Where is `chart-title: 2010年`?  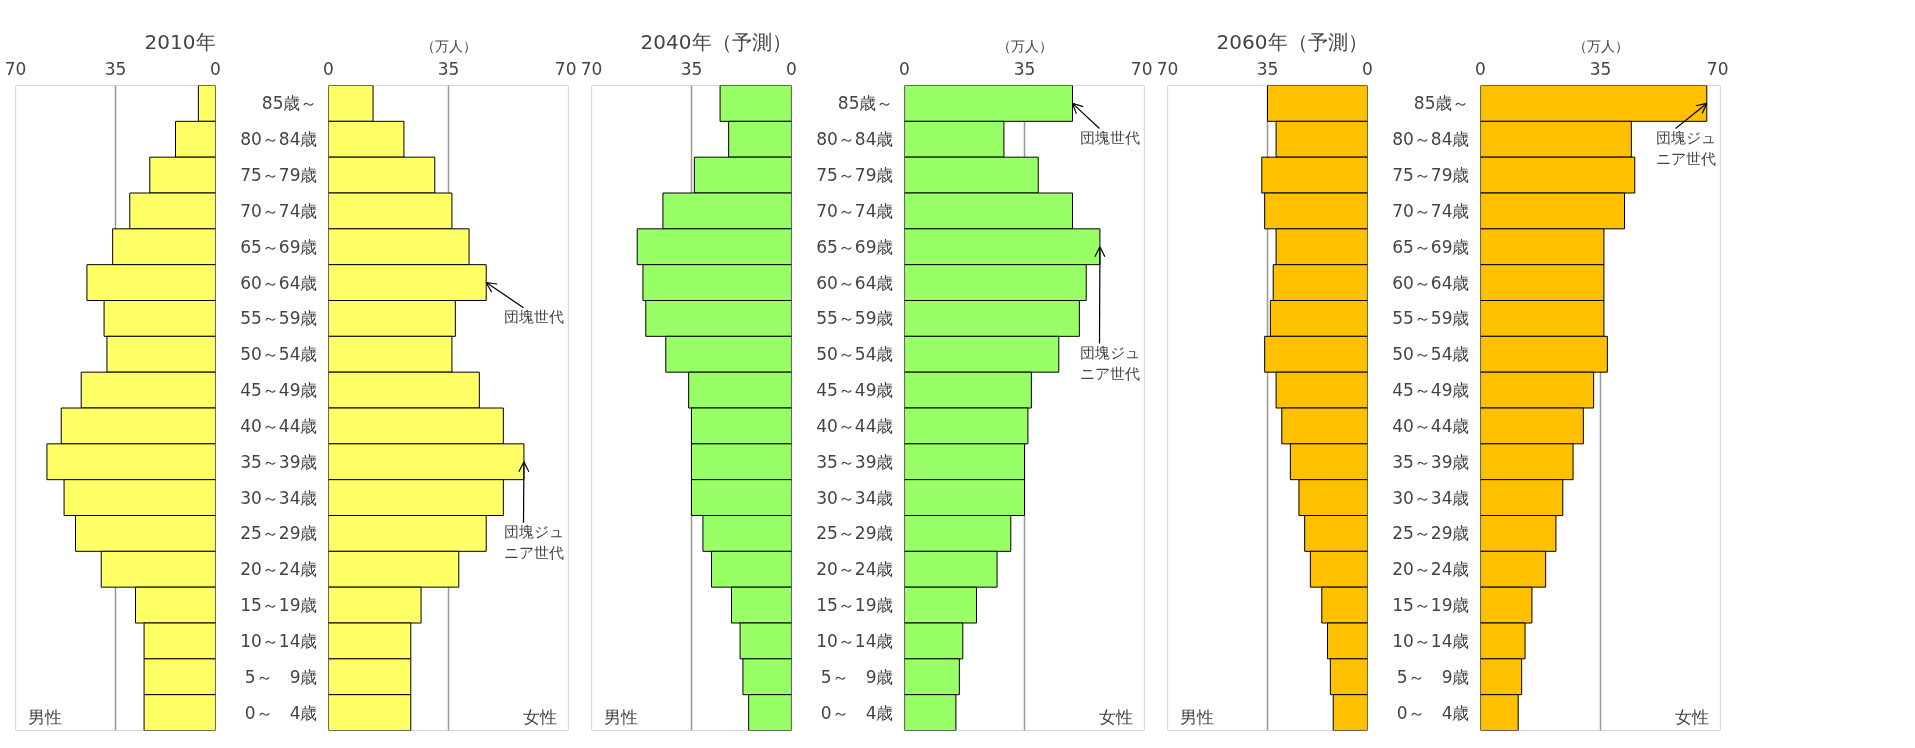
chart-title: 2010年 is located at coordinates (180, 41).